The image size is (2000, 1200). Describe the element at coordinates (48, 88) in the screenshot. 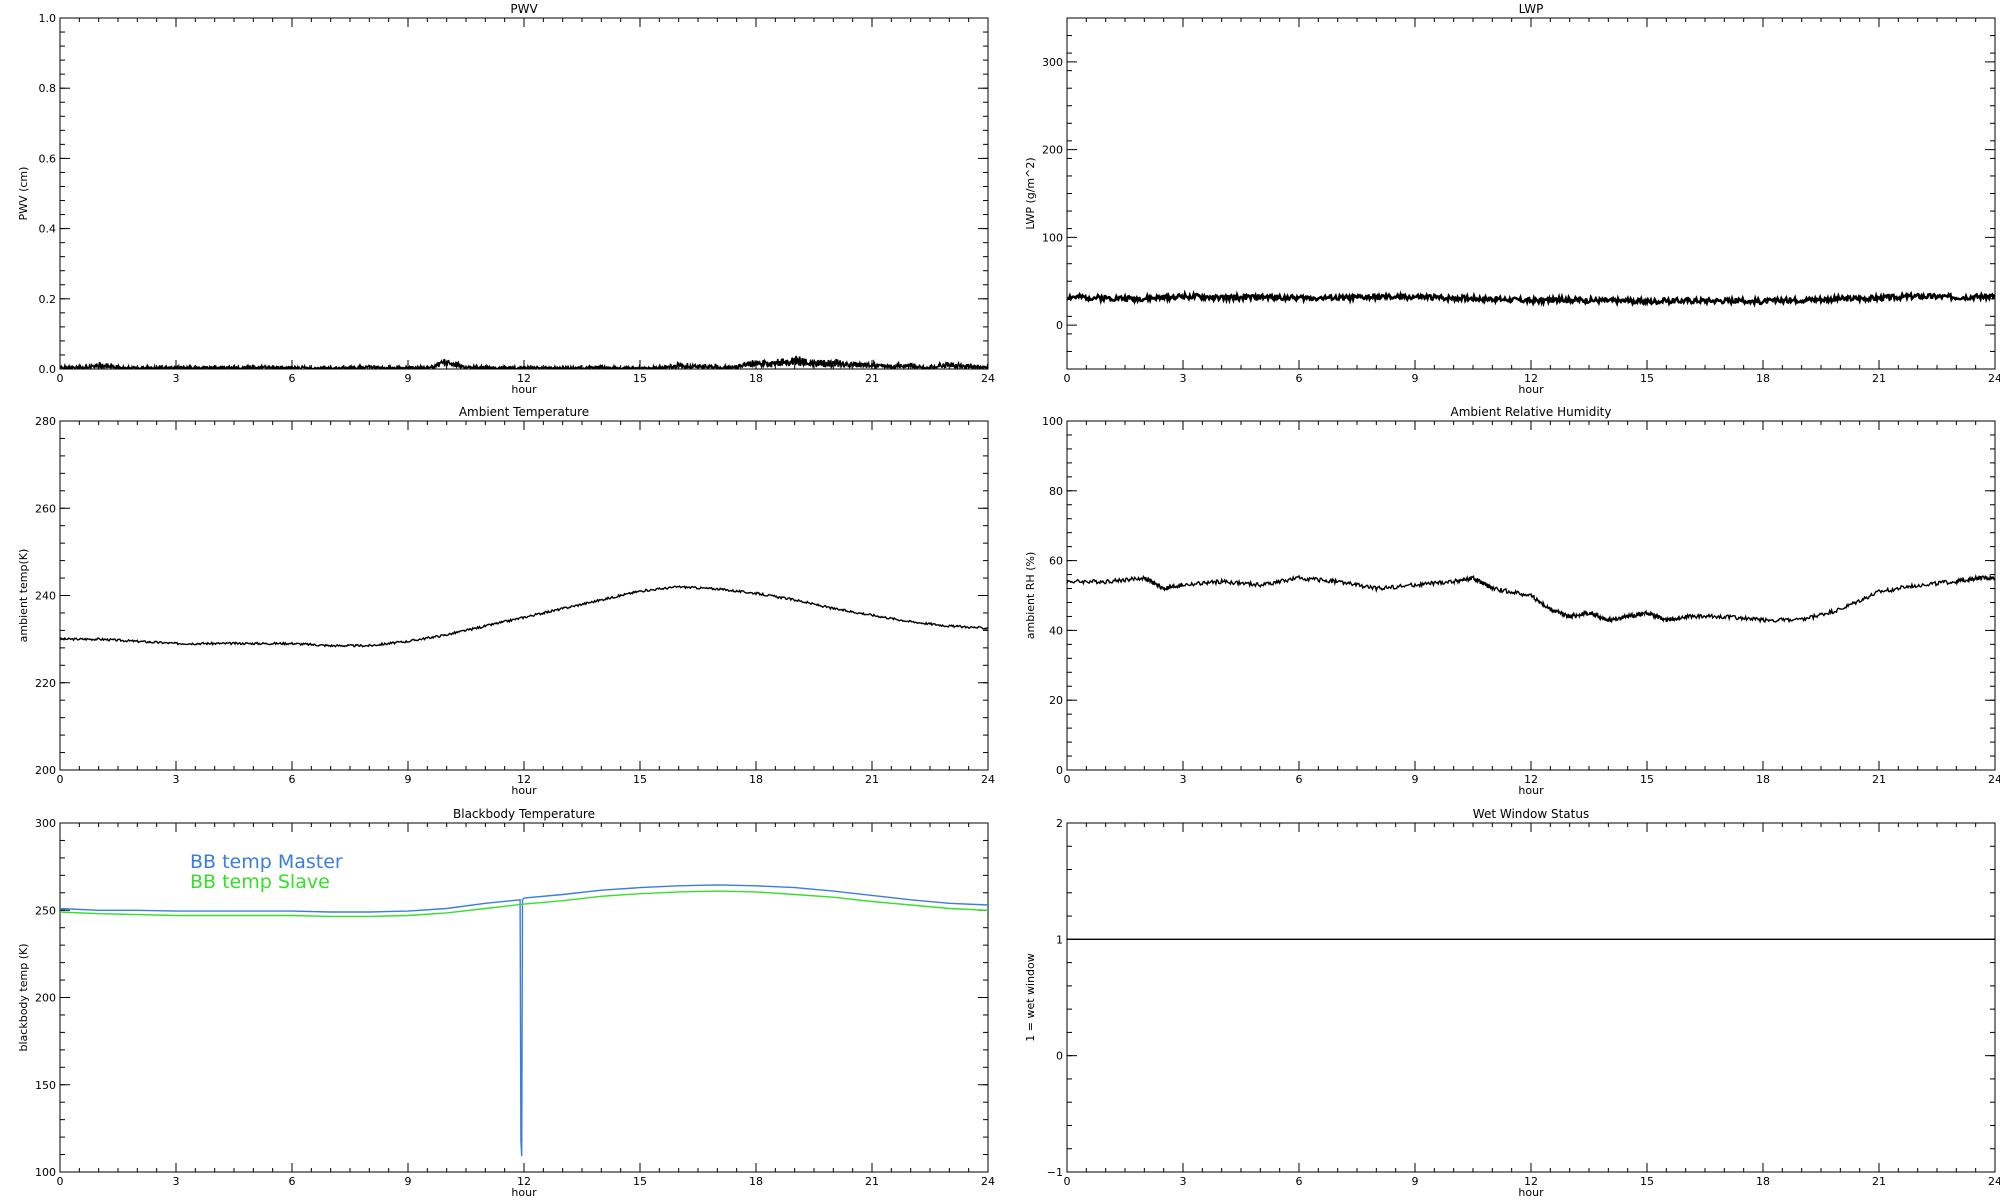

I see `y-tick-label: 0.8` at that location.